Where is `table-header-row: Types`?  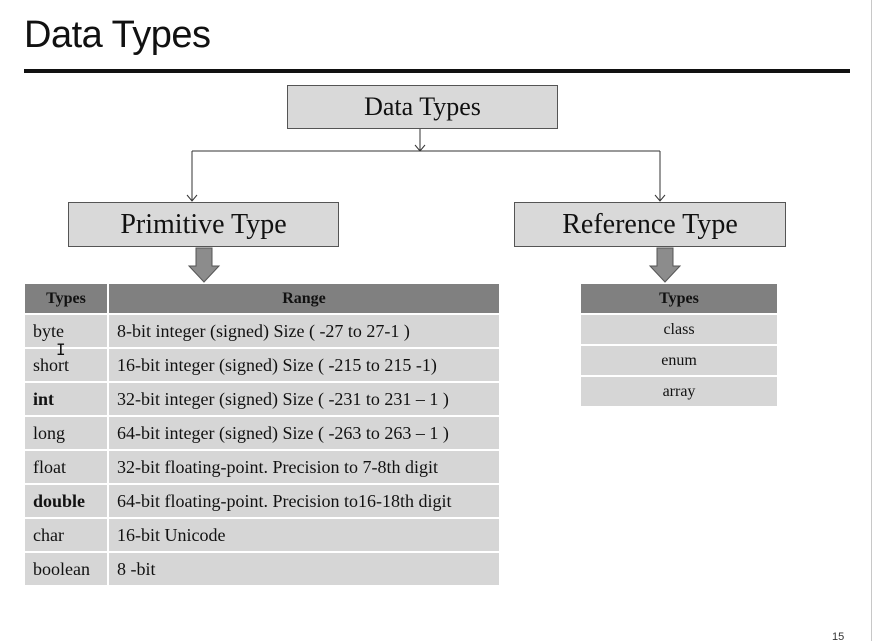 table-header-row: Types is located at coordinates (679, 299).